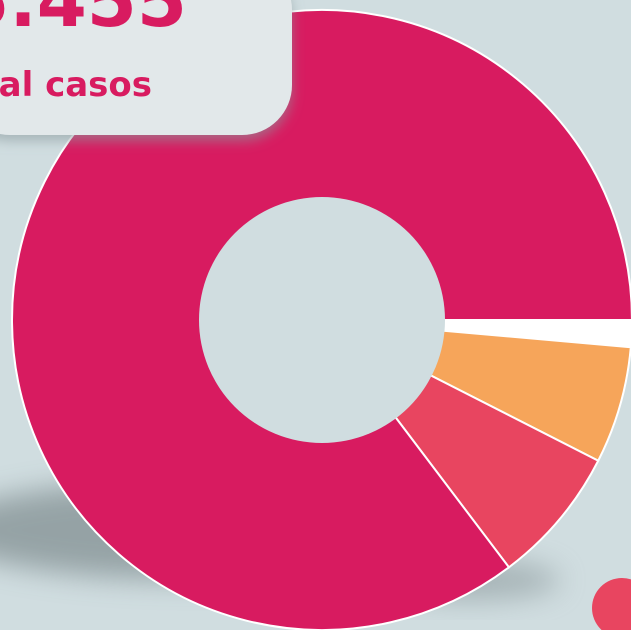 The width and height of the screenshot is (631, 630). I want to click on decoration-dot, so click(611, 604).